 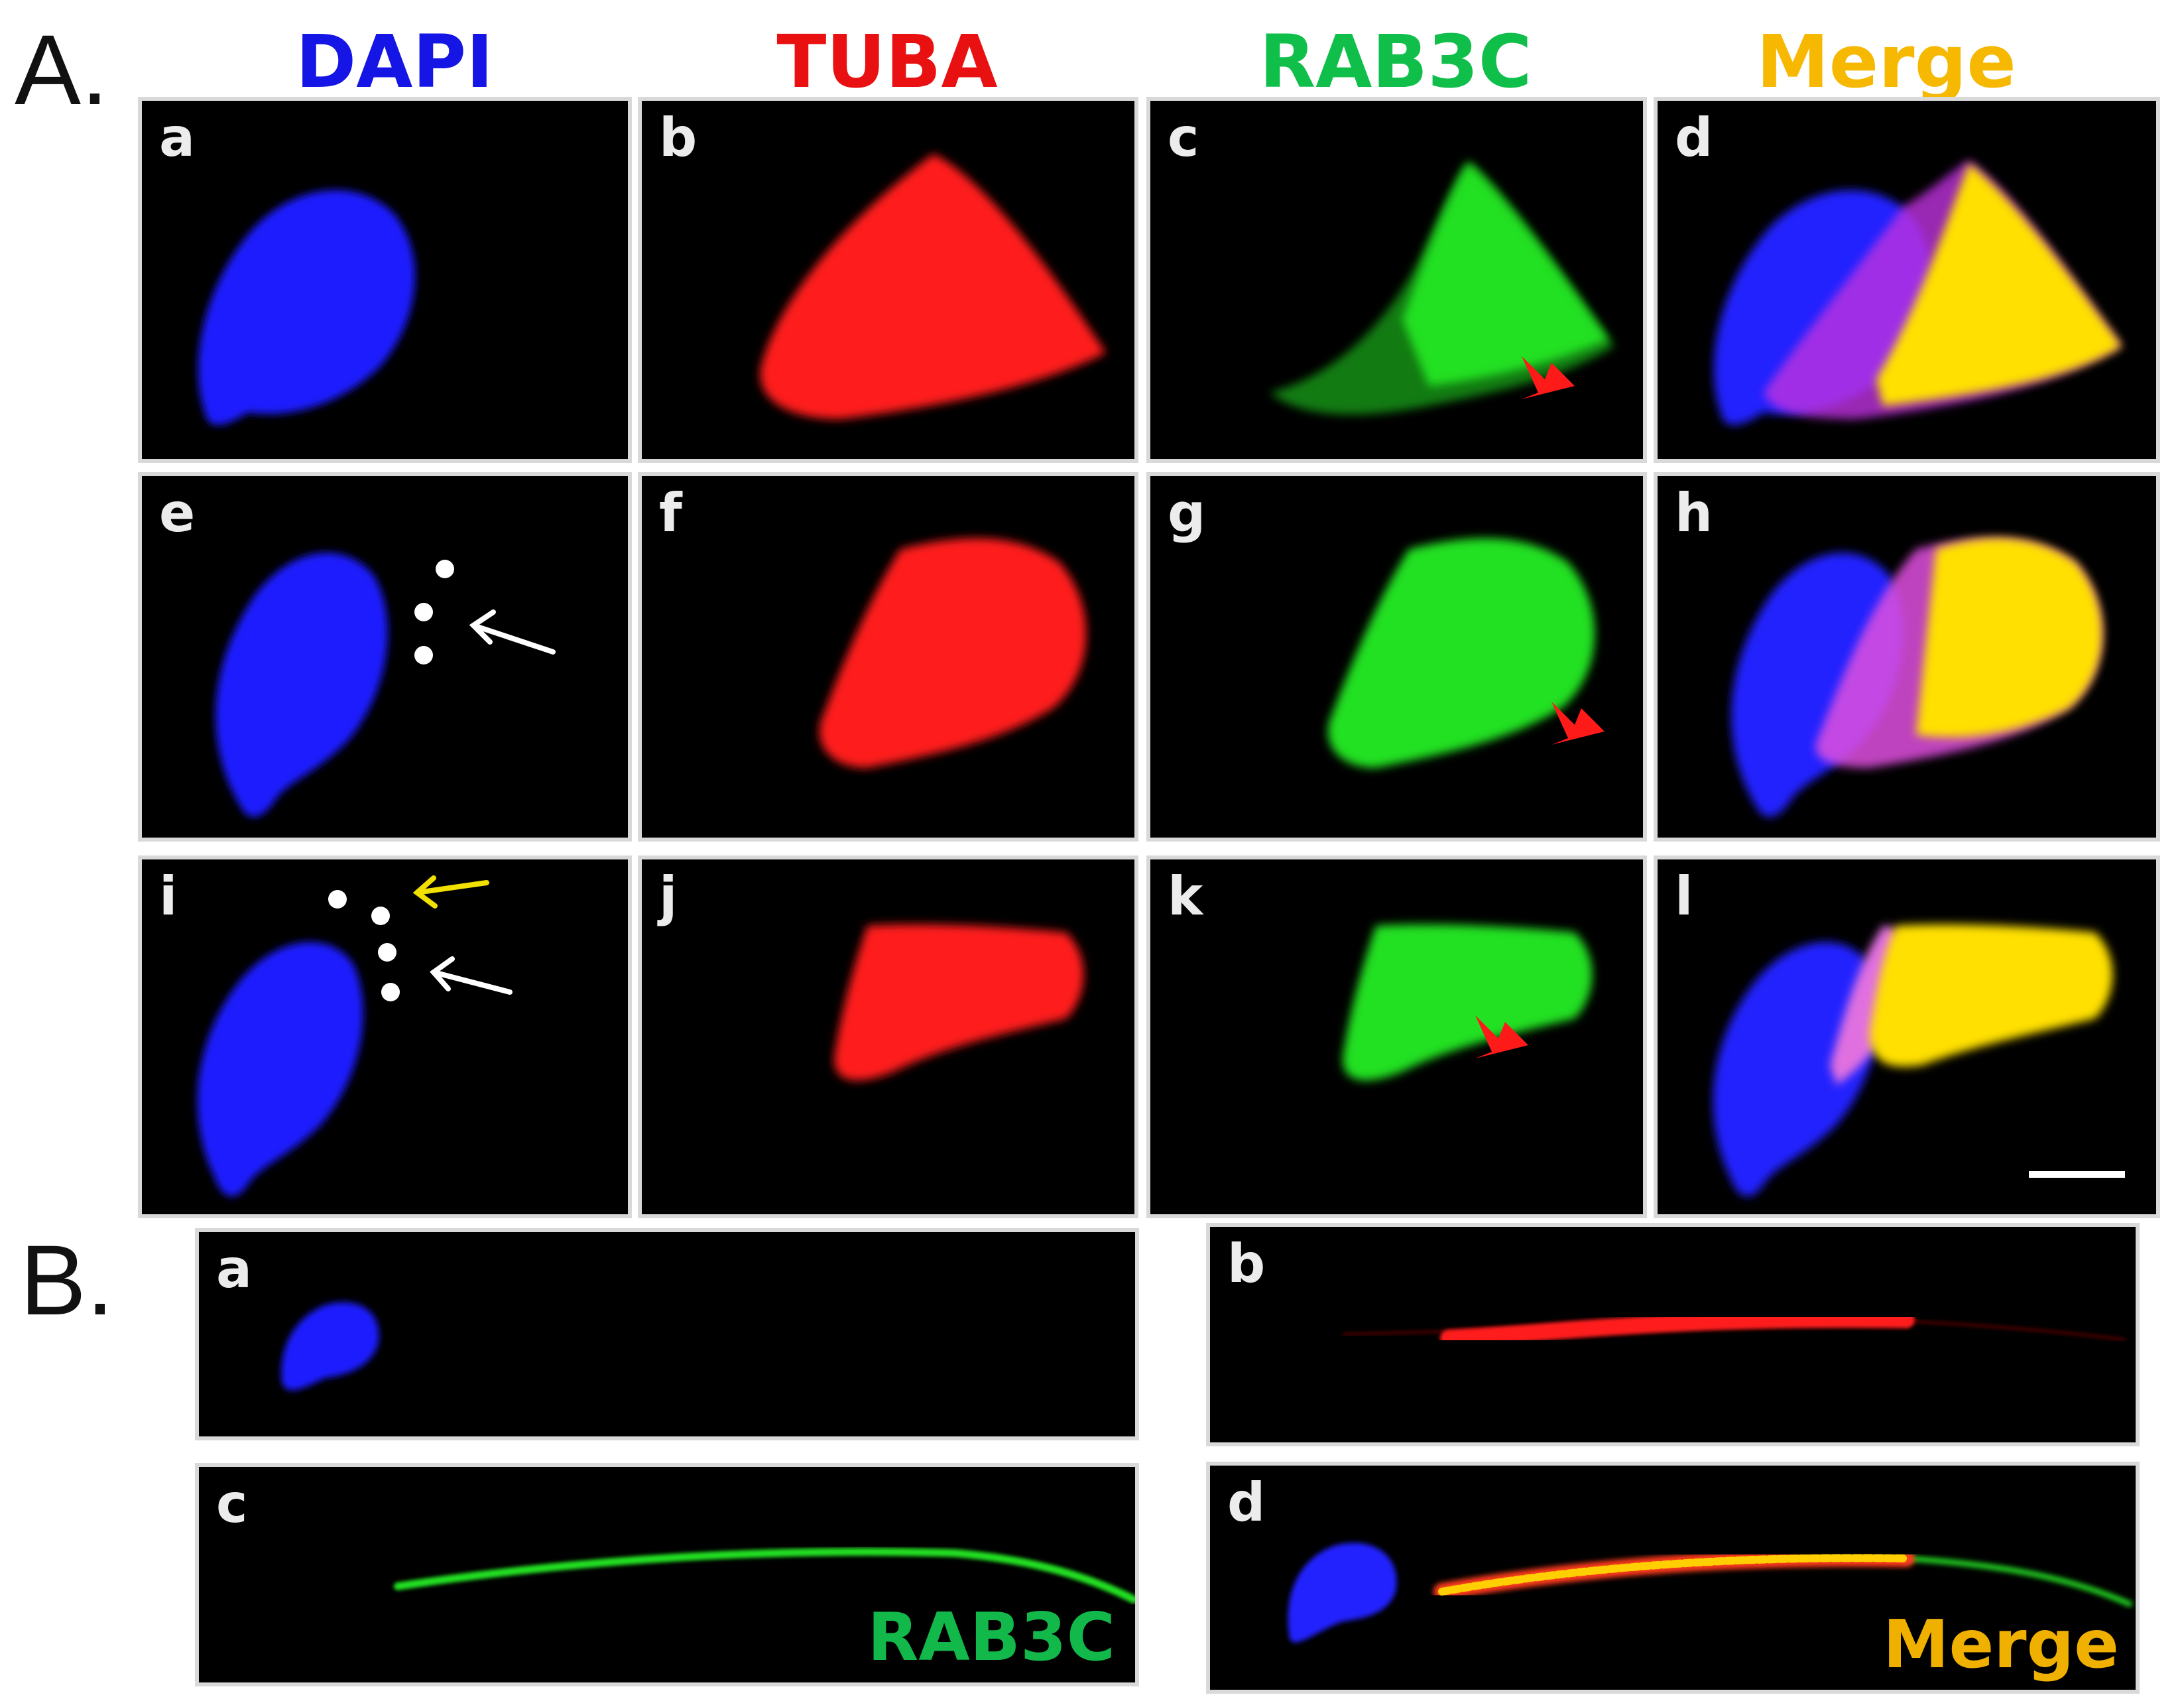 I want to click on panel-letter: k, so click(x=1185, y=896).